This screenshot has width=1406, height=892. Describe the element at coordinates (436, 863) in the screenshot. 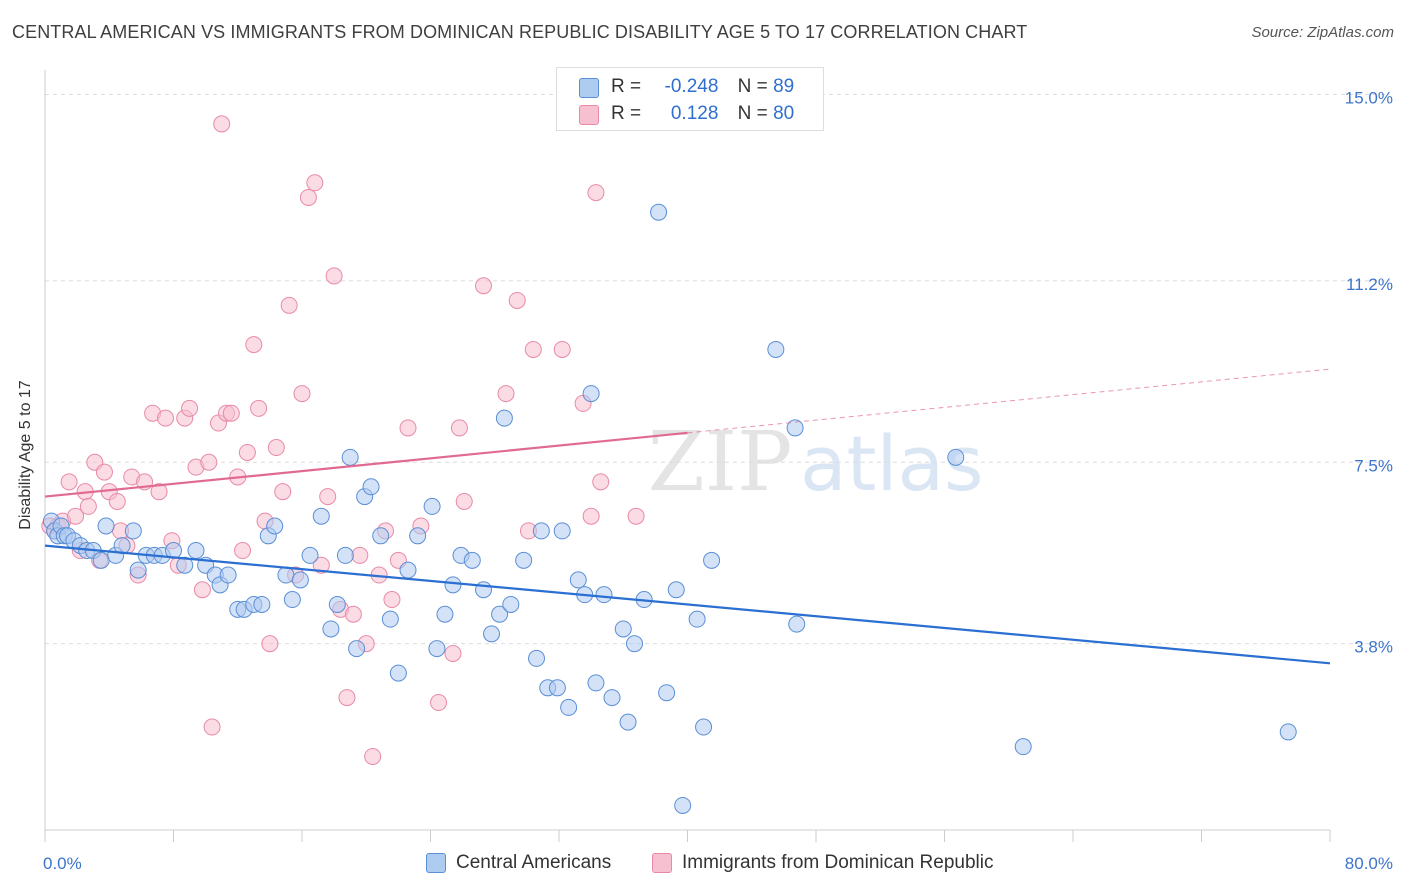

I see `bottom-legend-swatch-blue` at that location.